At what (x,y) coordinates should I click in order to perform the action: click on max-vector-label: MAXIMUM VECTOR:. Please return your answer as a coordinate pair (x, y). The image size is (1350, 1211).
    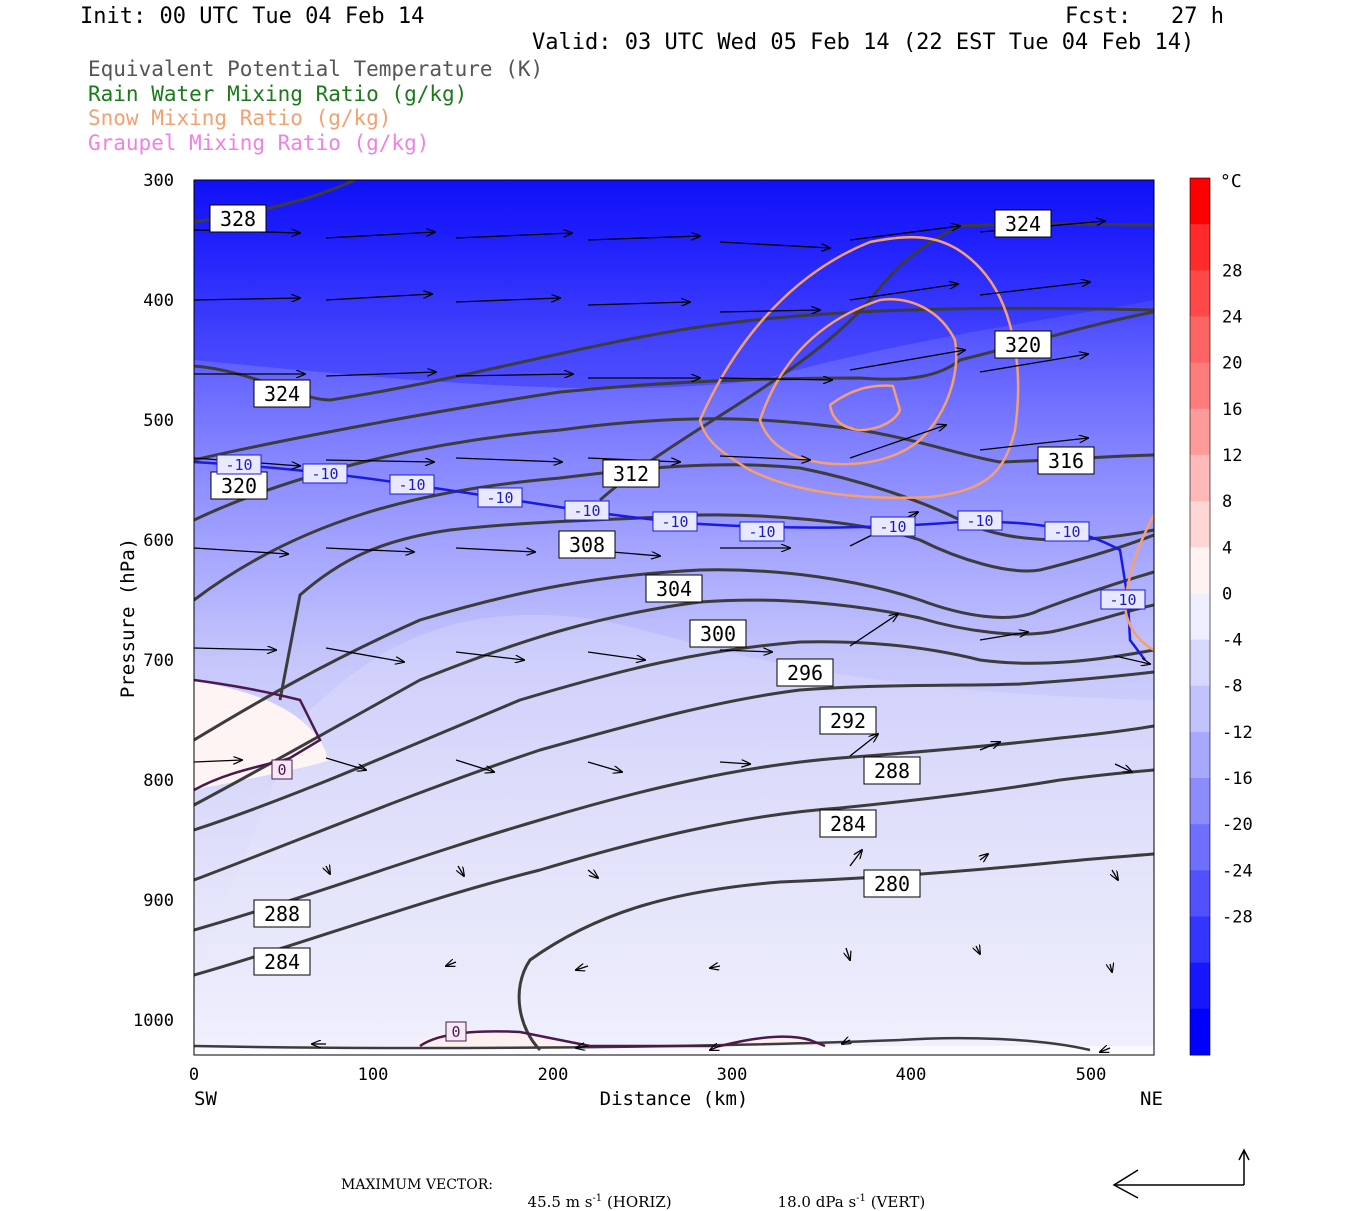
    Looking at the image, I should click on (417, 1185).